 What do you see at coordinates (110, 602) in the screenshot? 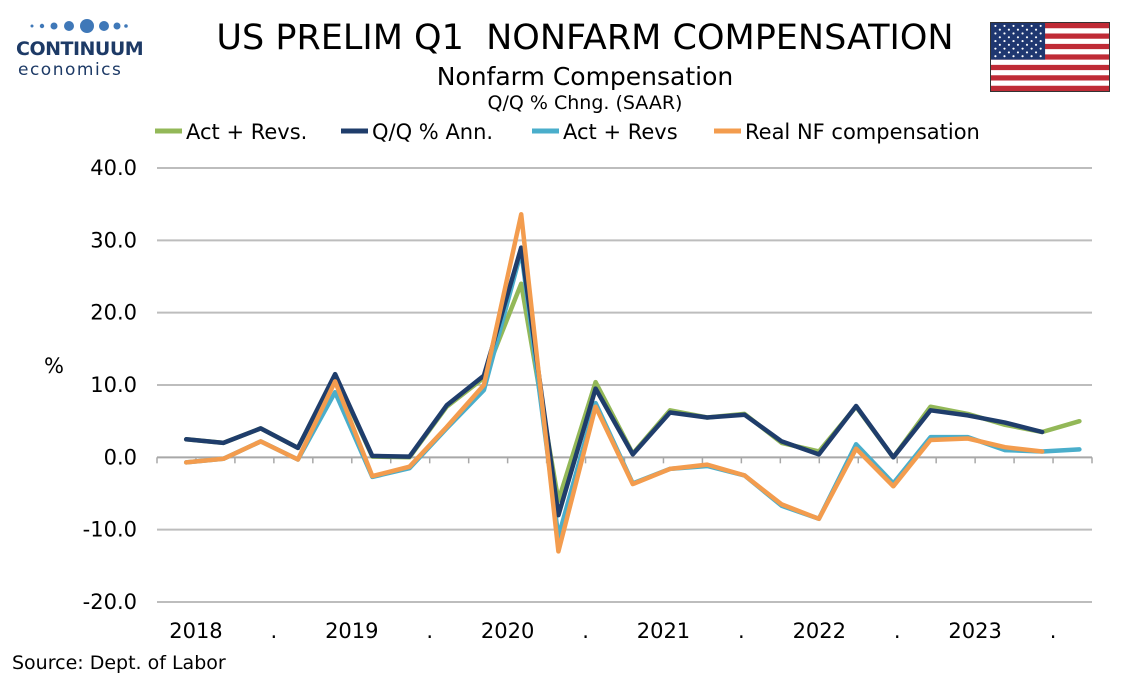
I see `y-tick-label: -20.0` at bounding box center [110, 602].